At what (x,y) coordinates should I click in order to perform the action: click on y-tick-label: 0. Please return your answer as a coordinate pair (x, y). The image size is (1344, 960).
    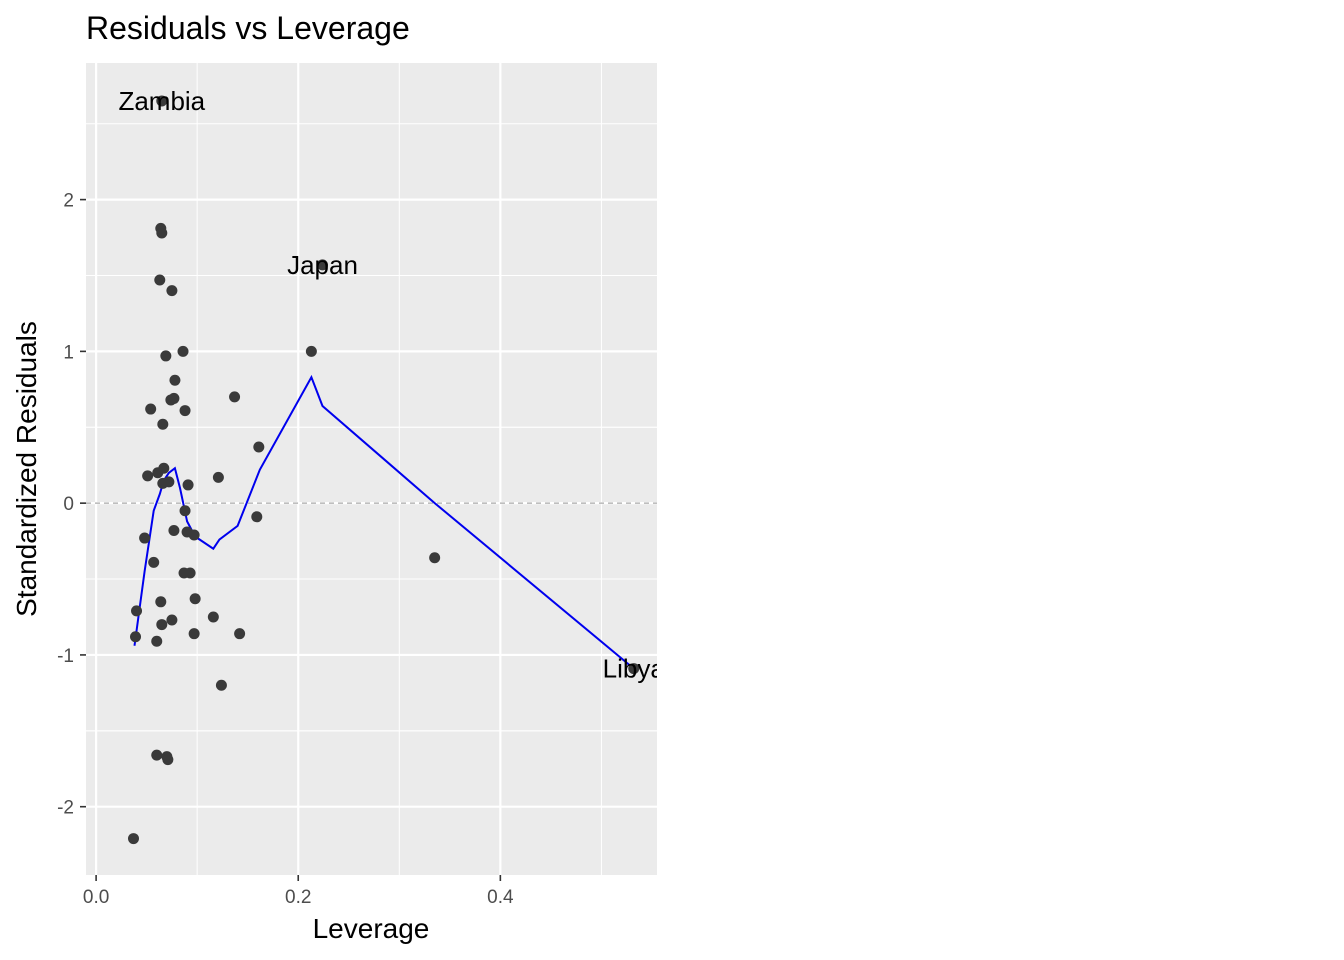
    Looking at the image, I should click on (68, 504).